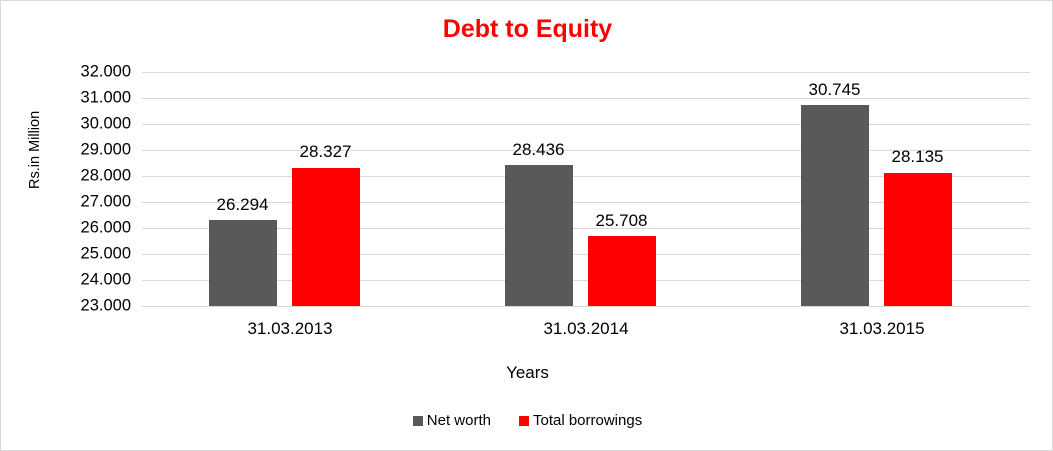  What do you see at coordinates (917, 157) in the screenshot?
I see `bar-value-label: 28.135` at bounding box center [917, 157].